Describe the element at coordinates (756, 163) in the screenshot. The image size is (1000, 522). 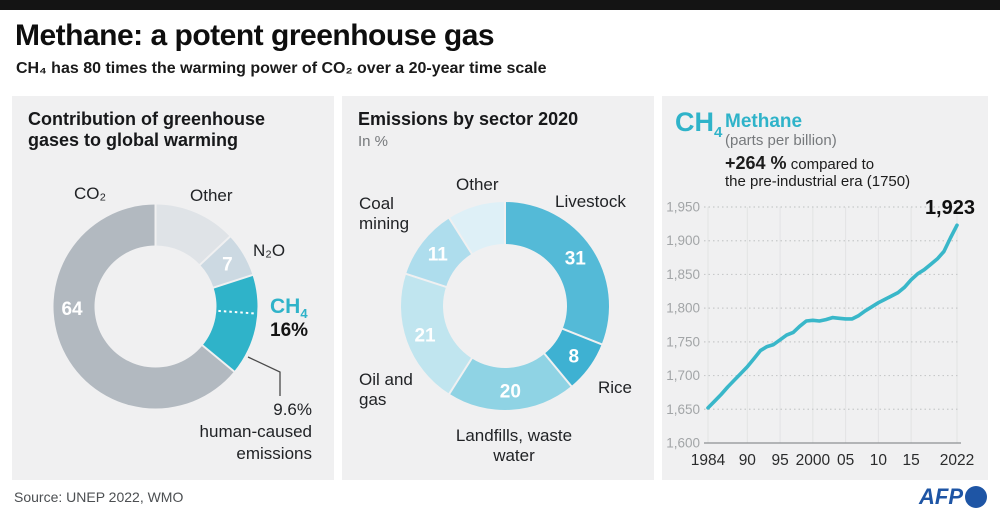
I see `trend-increase-value: +264 %` at that location.